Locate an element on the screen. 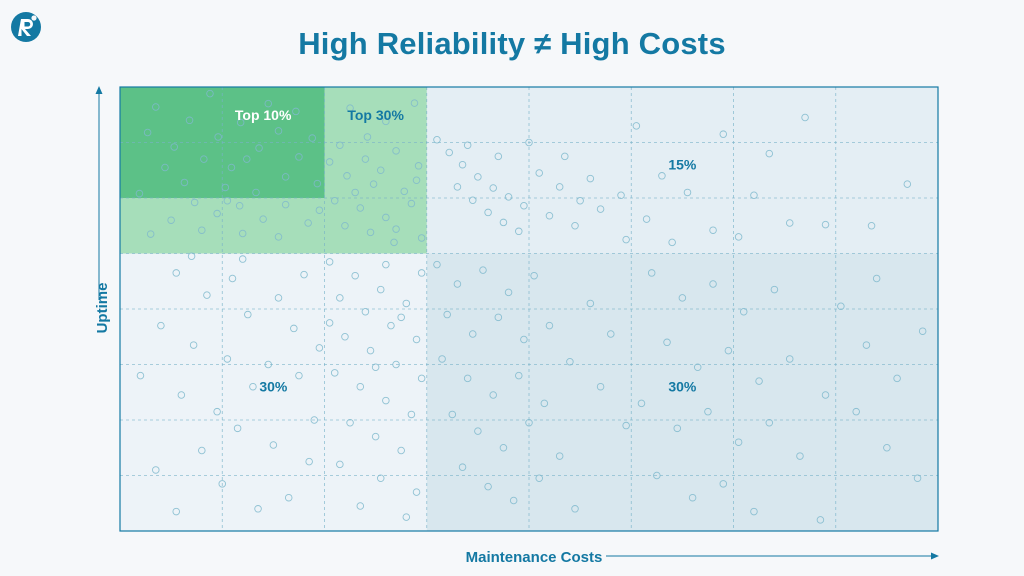  region-label-top10: Top 10% is located at coordinates (263, 115).